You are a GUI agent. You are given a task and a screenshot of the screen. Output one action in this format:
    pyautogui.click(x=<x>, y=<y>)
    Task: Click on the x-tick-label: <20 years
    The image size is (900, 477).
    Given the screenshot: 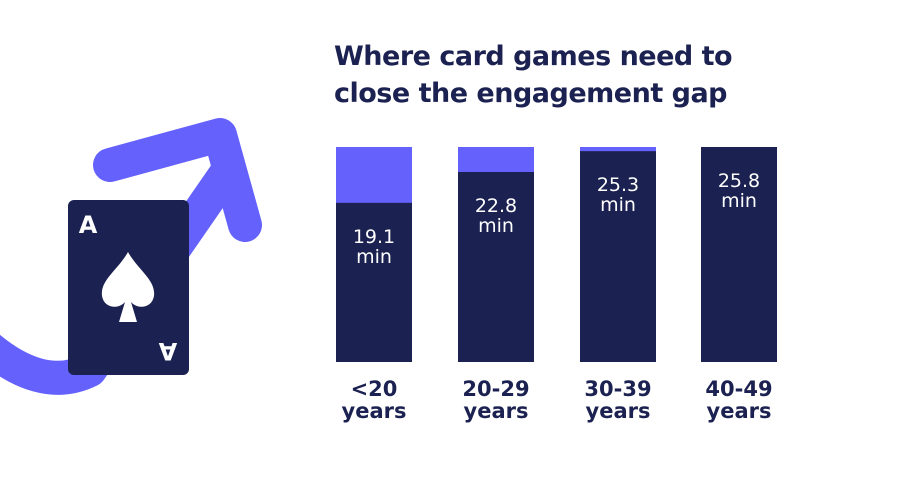 What is the action you would take?
    pyautogui.click(x=374, y=400)
    